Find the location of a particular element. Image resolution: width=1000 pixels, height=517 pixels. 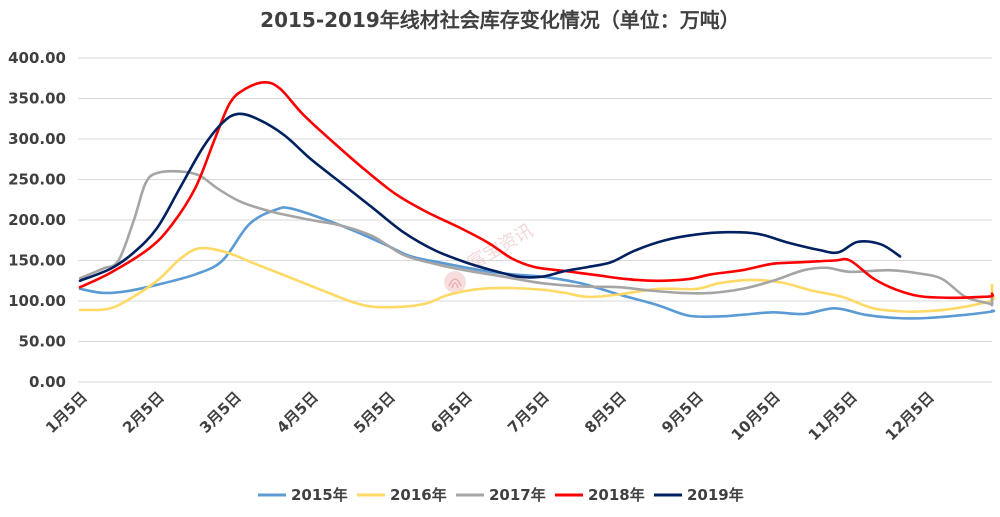

legend-label: 2015年 is located at coordinates (319, 495).